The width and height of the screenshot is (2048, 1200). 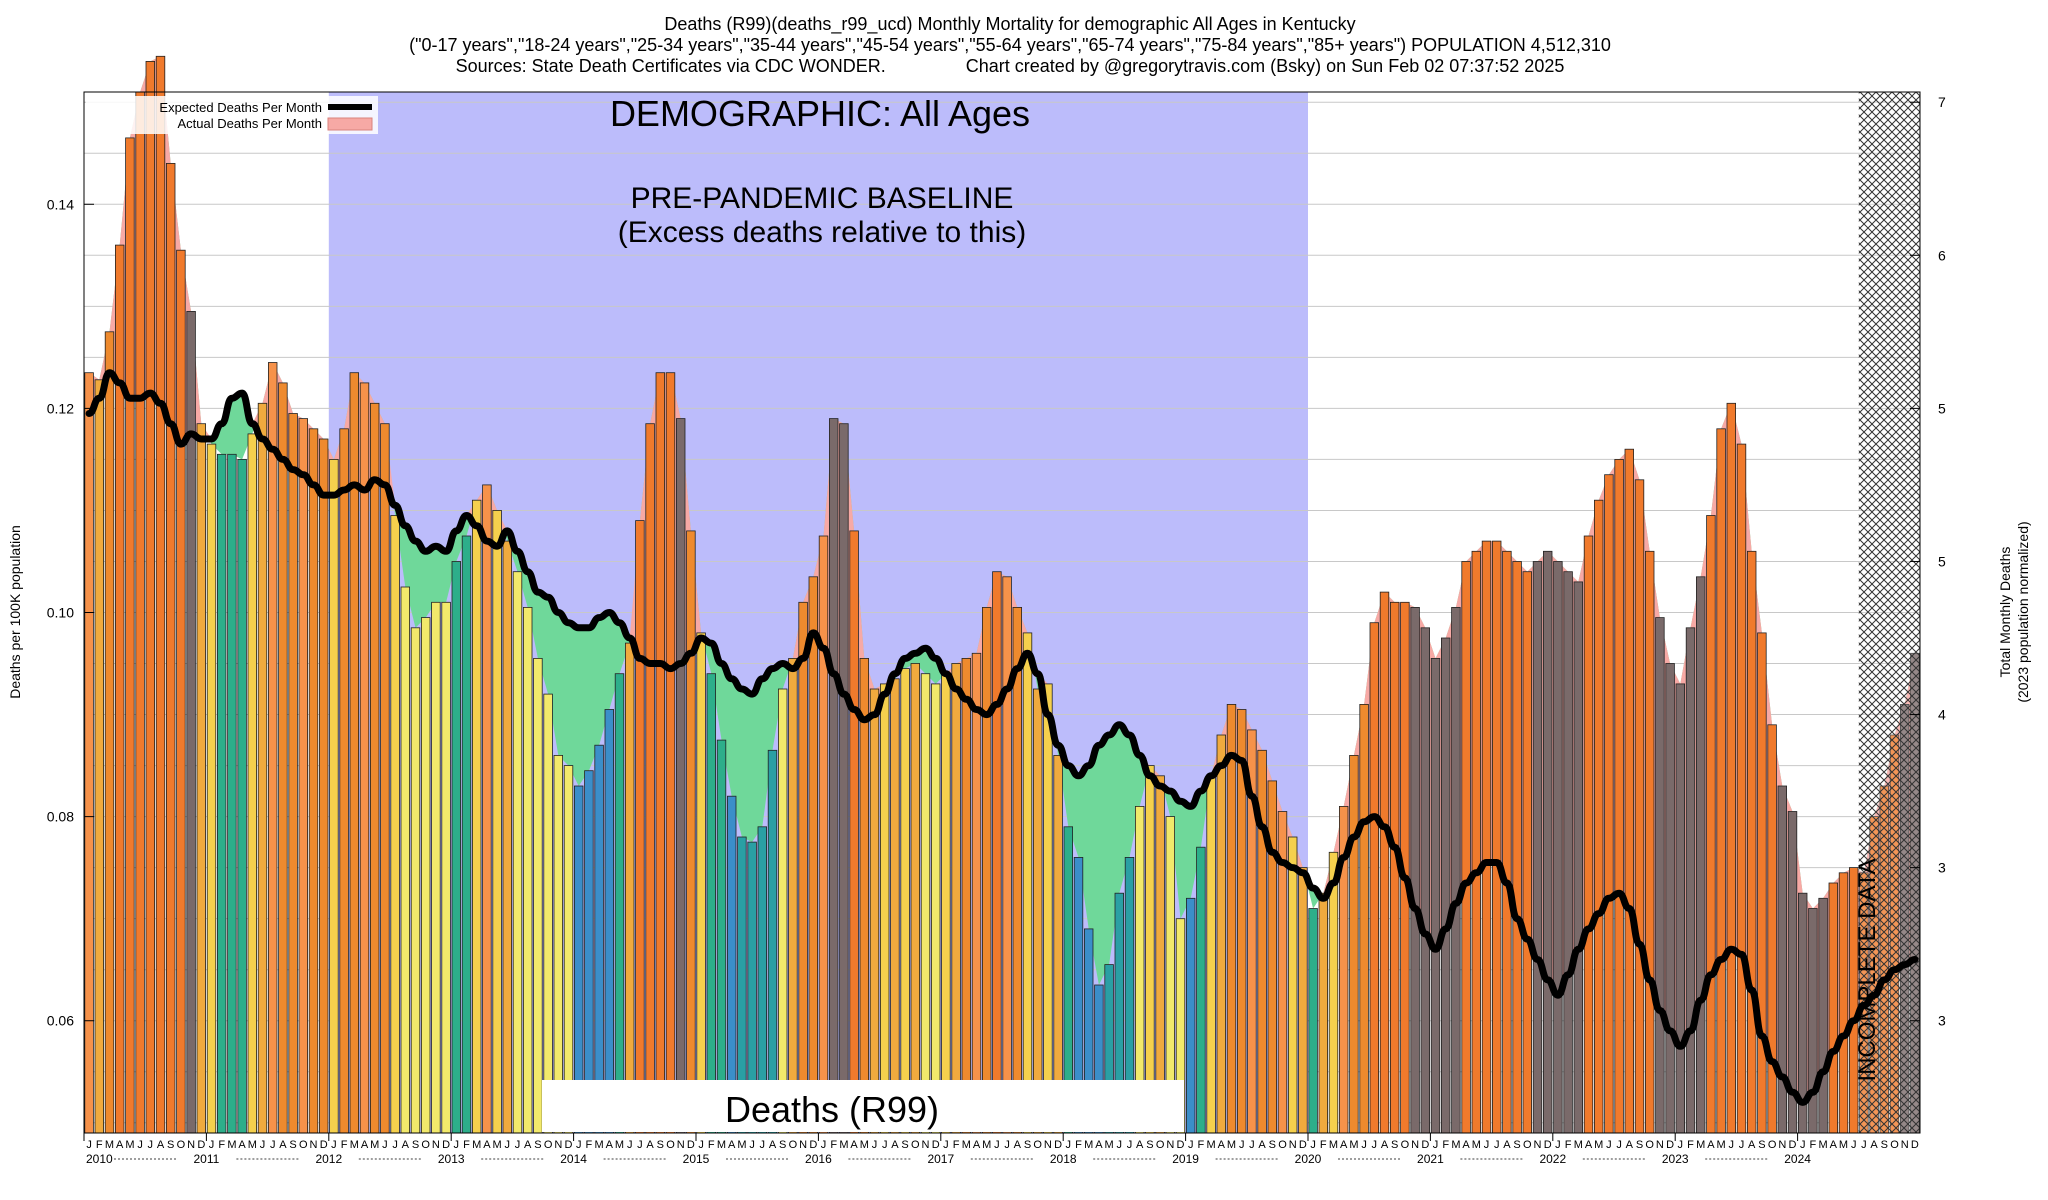 What do you see at coordinates (60, 817) in the screenshot?
I see `y-tick-label: 0.08` at bounding box center [60, 817].